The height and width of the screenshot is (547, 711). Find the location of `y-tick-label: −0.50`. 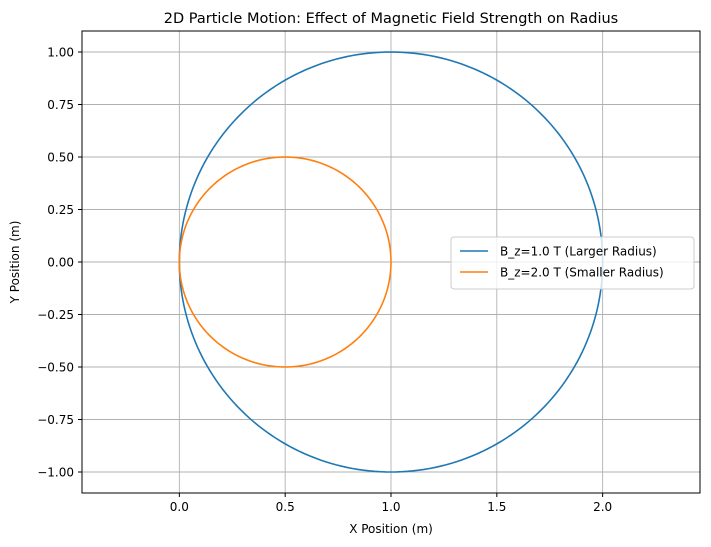

y-tick-label: −0.50 is located at coordinates (55, 367).